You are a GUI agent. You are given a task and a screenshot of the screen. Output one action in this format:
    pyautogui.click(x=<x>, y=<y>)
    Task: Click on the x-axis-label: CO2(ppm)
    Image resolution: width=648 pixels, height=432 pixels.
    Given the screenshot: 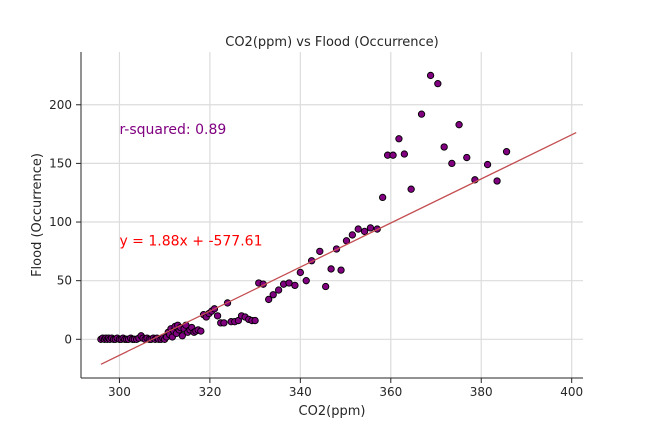 What is the action you would take?
    pyautogui.click(x=332, y=411)
    